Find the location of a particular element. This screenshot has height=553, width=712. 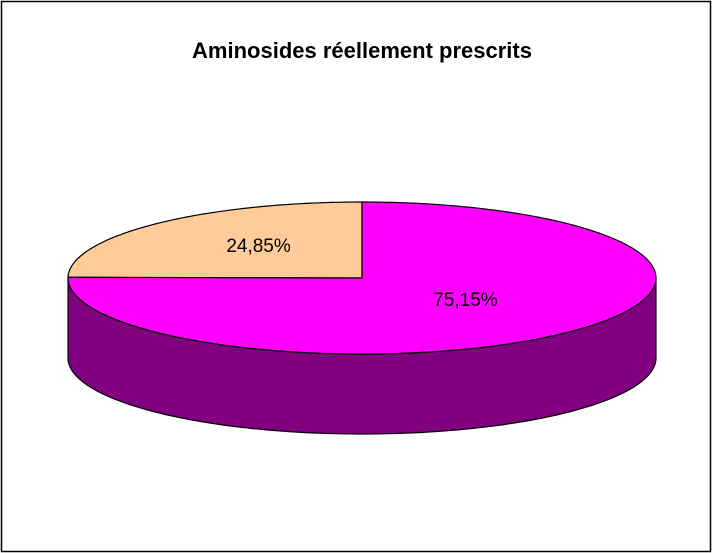

data-label: 24,85% is located at coordinates (258, 246).